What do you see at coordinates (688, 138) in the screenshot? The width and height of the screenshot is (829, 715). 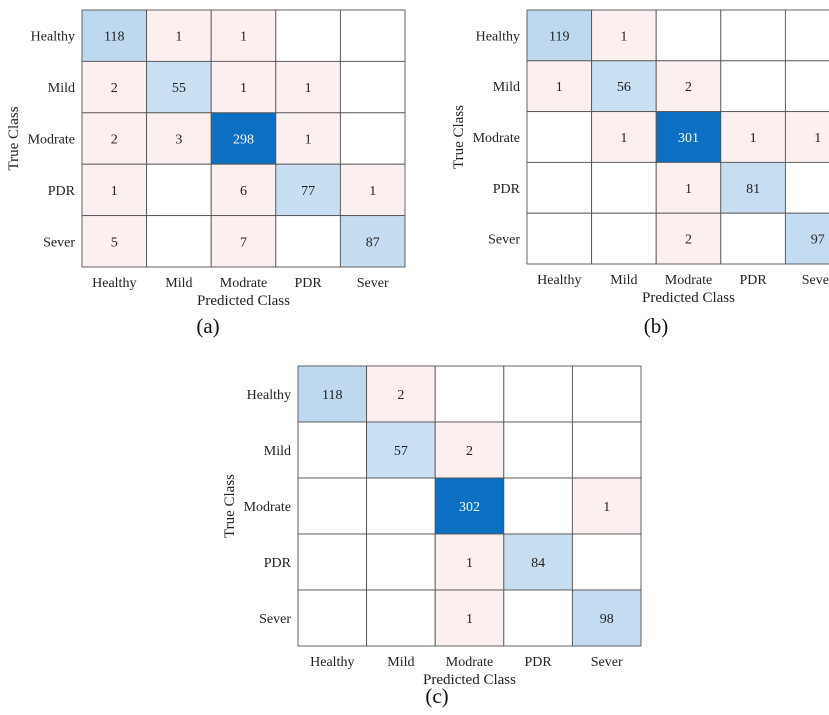 I see `cell-value: 301` at bounding box center [688, 138].